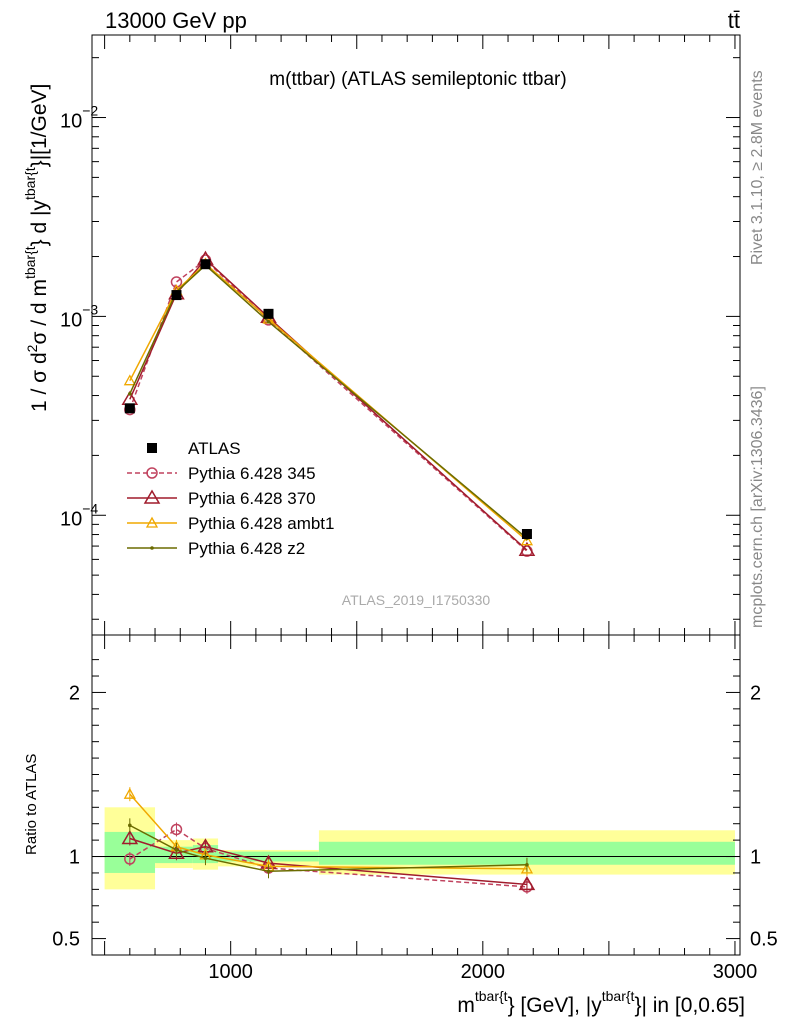  Describe the element at coordinates (39, 223) in the screenshot. I see `ylabel-part-4: } d |y` at that location.